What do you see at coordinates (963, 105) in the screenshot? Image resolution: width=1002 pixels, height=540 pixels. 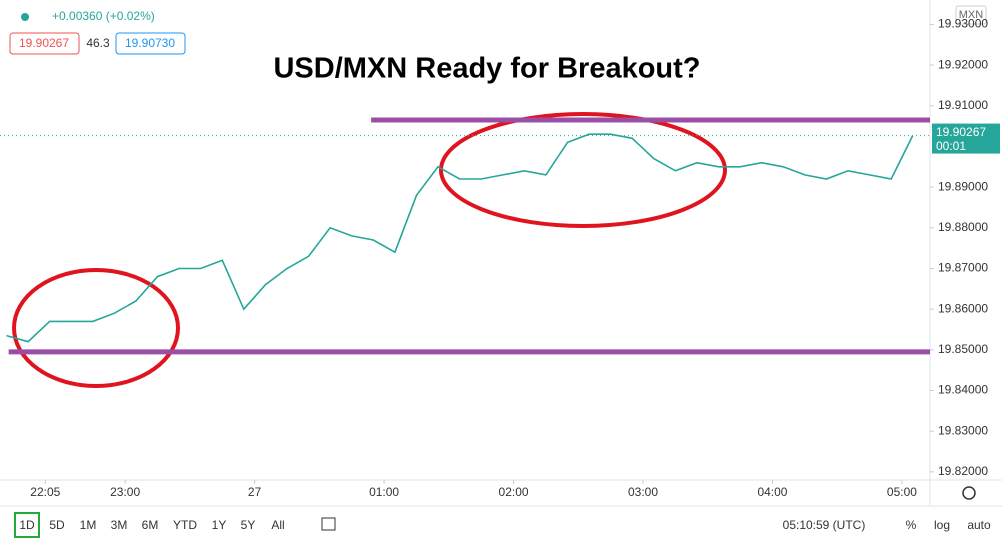 I see `y-tick-label: 19.91000` at bounding box center [963, 105].